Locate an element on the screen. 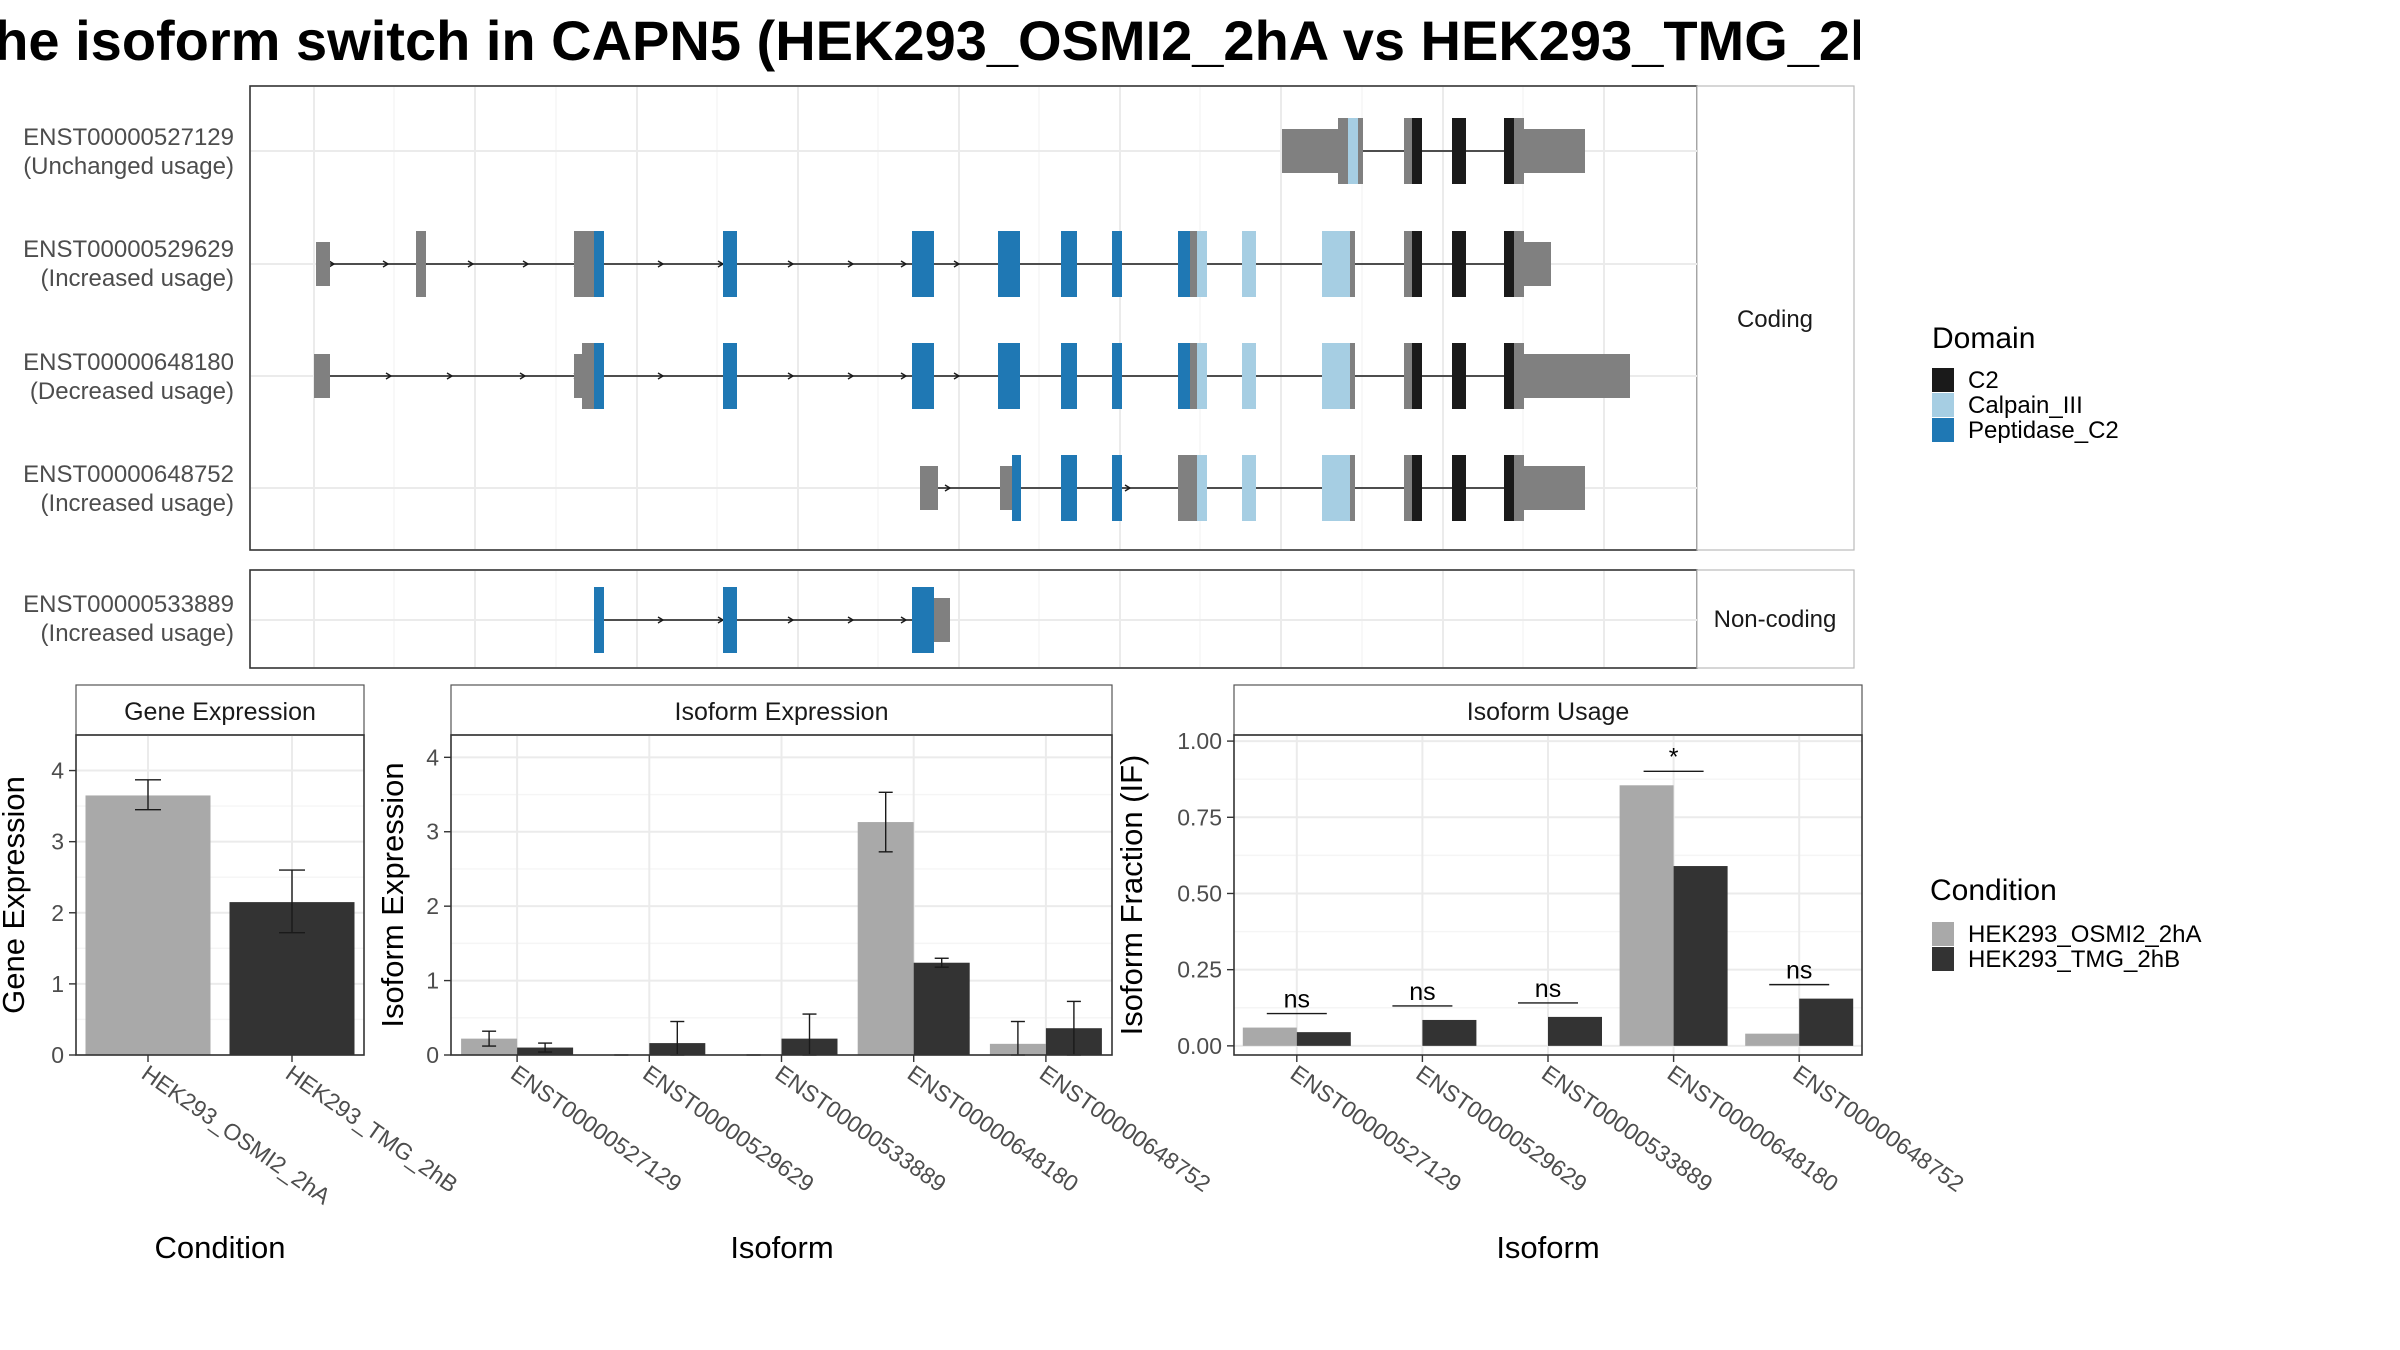 This screenshot has width=2400, height=1350. transcript-label-5-id: ENST00000533889 is located at coordinates (128, 604).